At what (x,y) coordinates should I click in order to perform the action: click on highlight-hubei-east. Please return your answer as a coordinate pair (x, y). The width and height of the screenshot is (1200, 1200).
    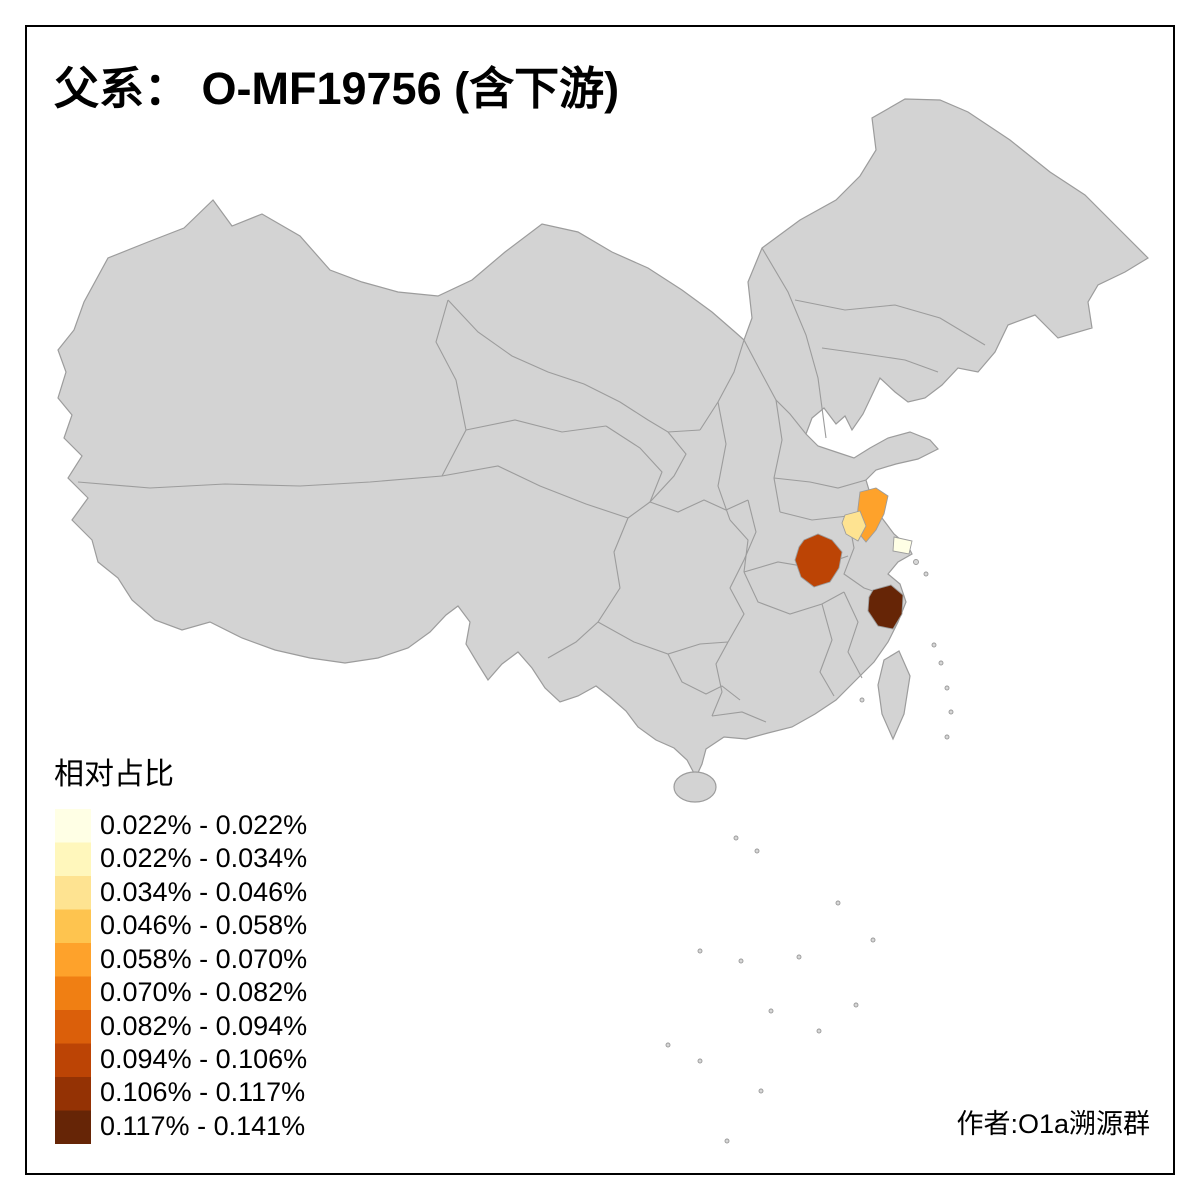
    Looking at the image, I should click on (818, 560).